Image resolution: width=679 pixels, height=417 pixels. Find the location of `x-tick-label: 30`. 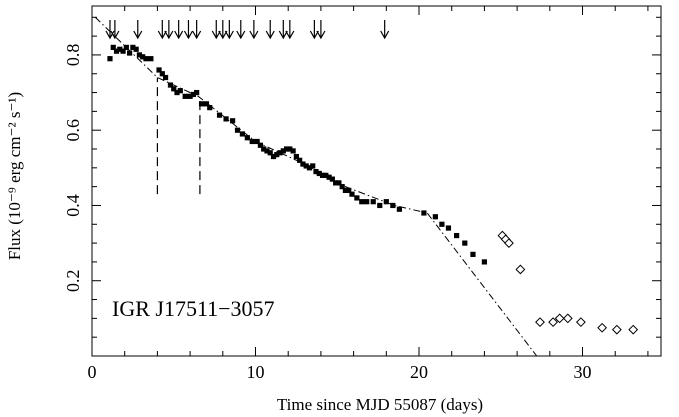

x-tick-label: 30 is located at coordinates (583, 372).